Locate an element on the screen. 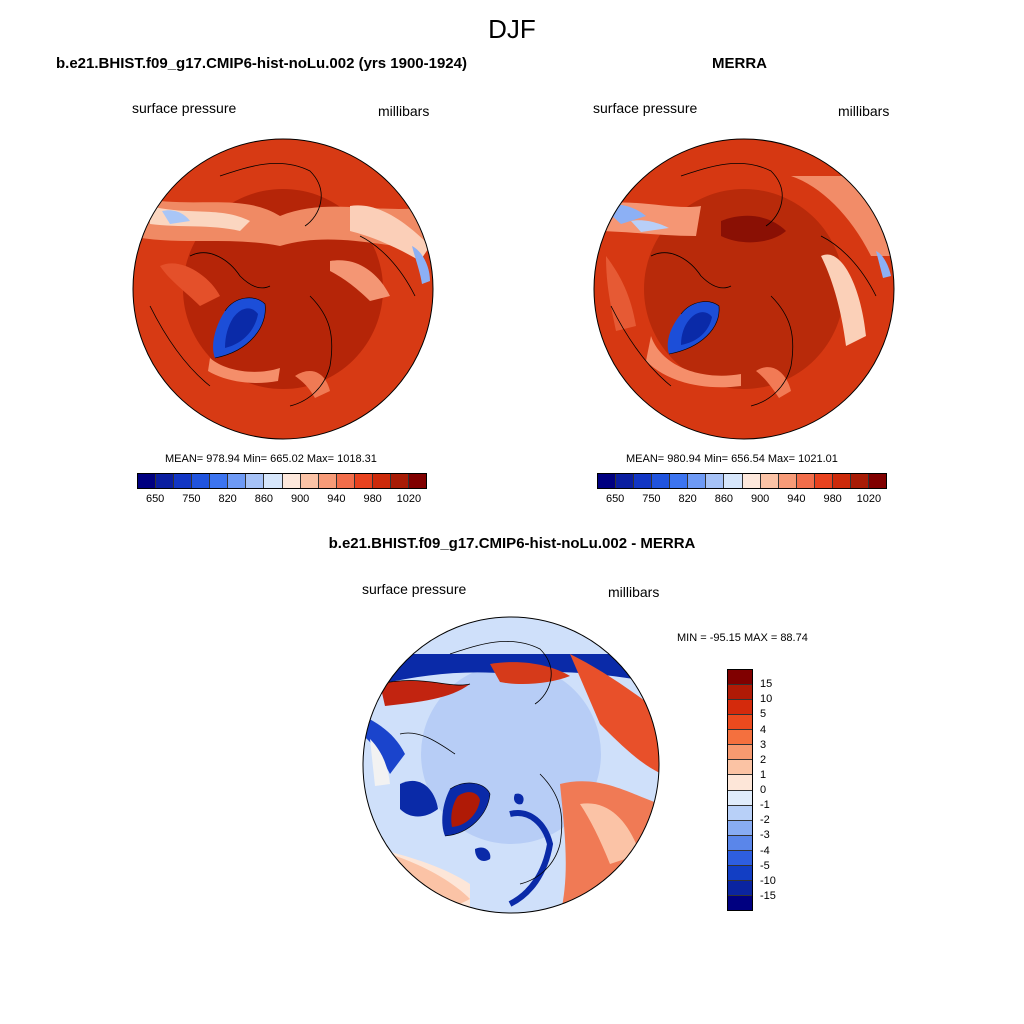 The height and width of the screenshot is (1024, 1024). panel2-colorbar-ticks: 650 750 820 860 900 940 980 1020 is located at coordinates (742, 500).